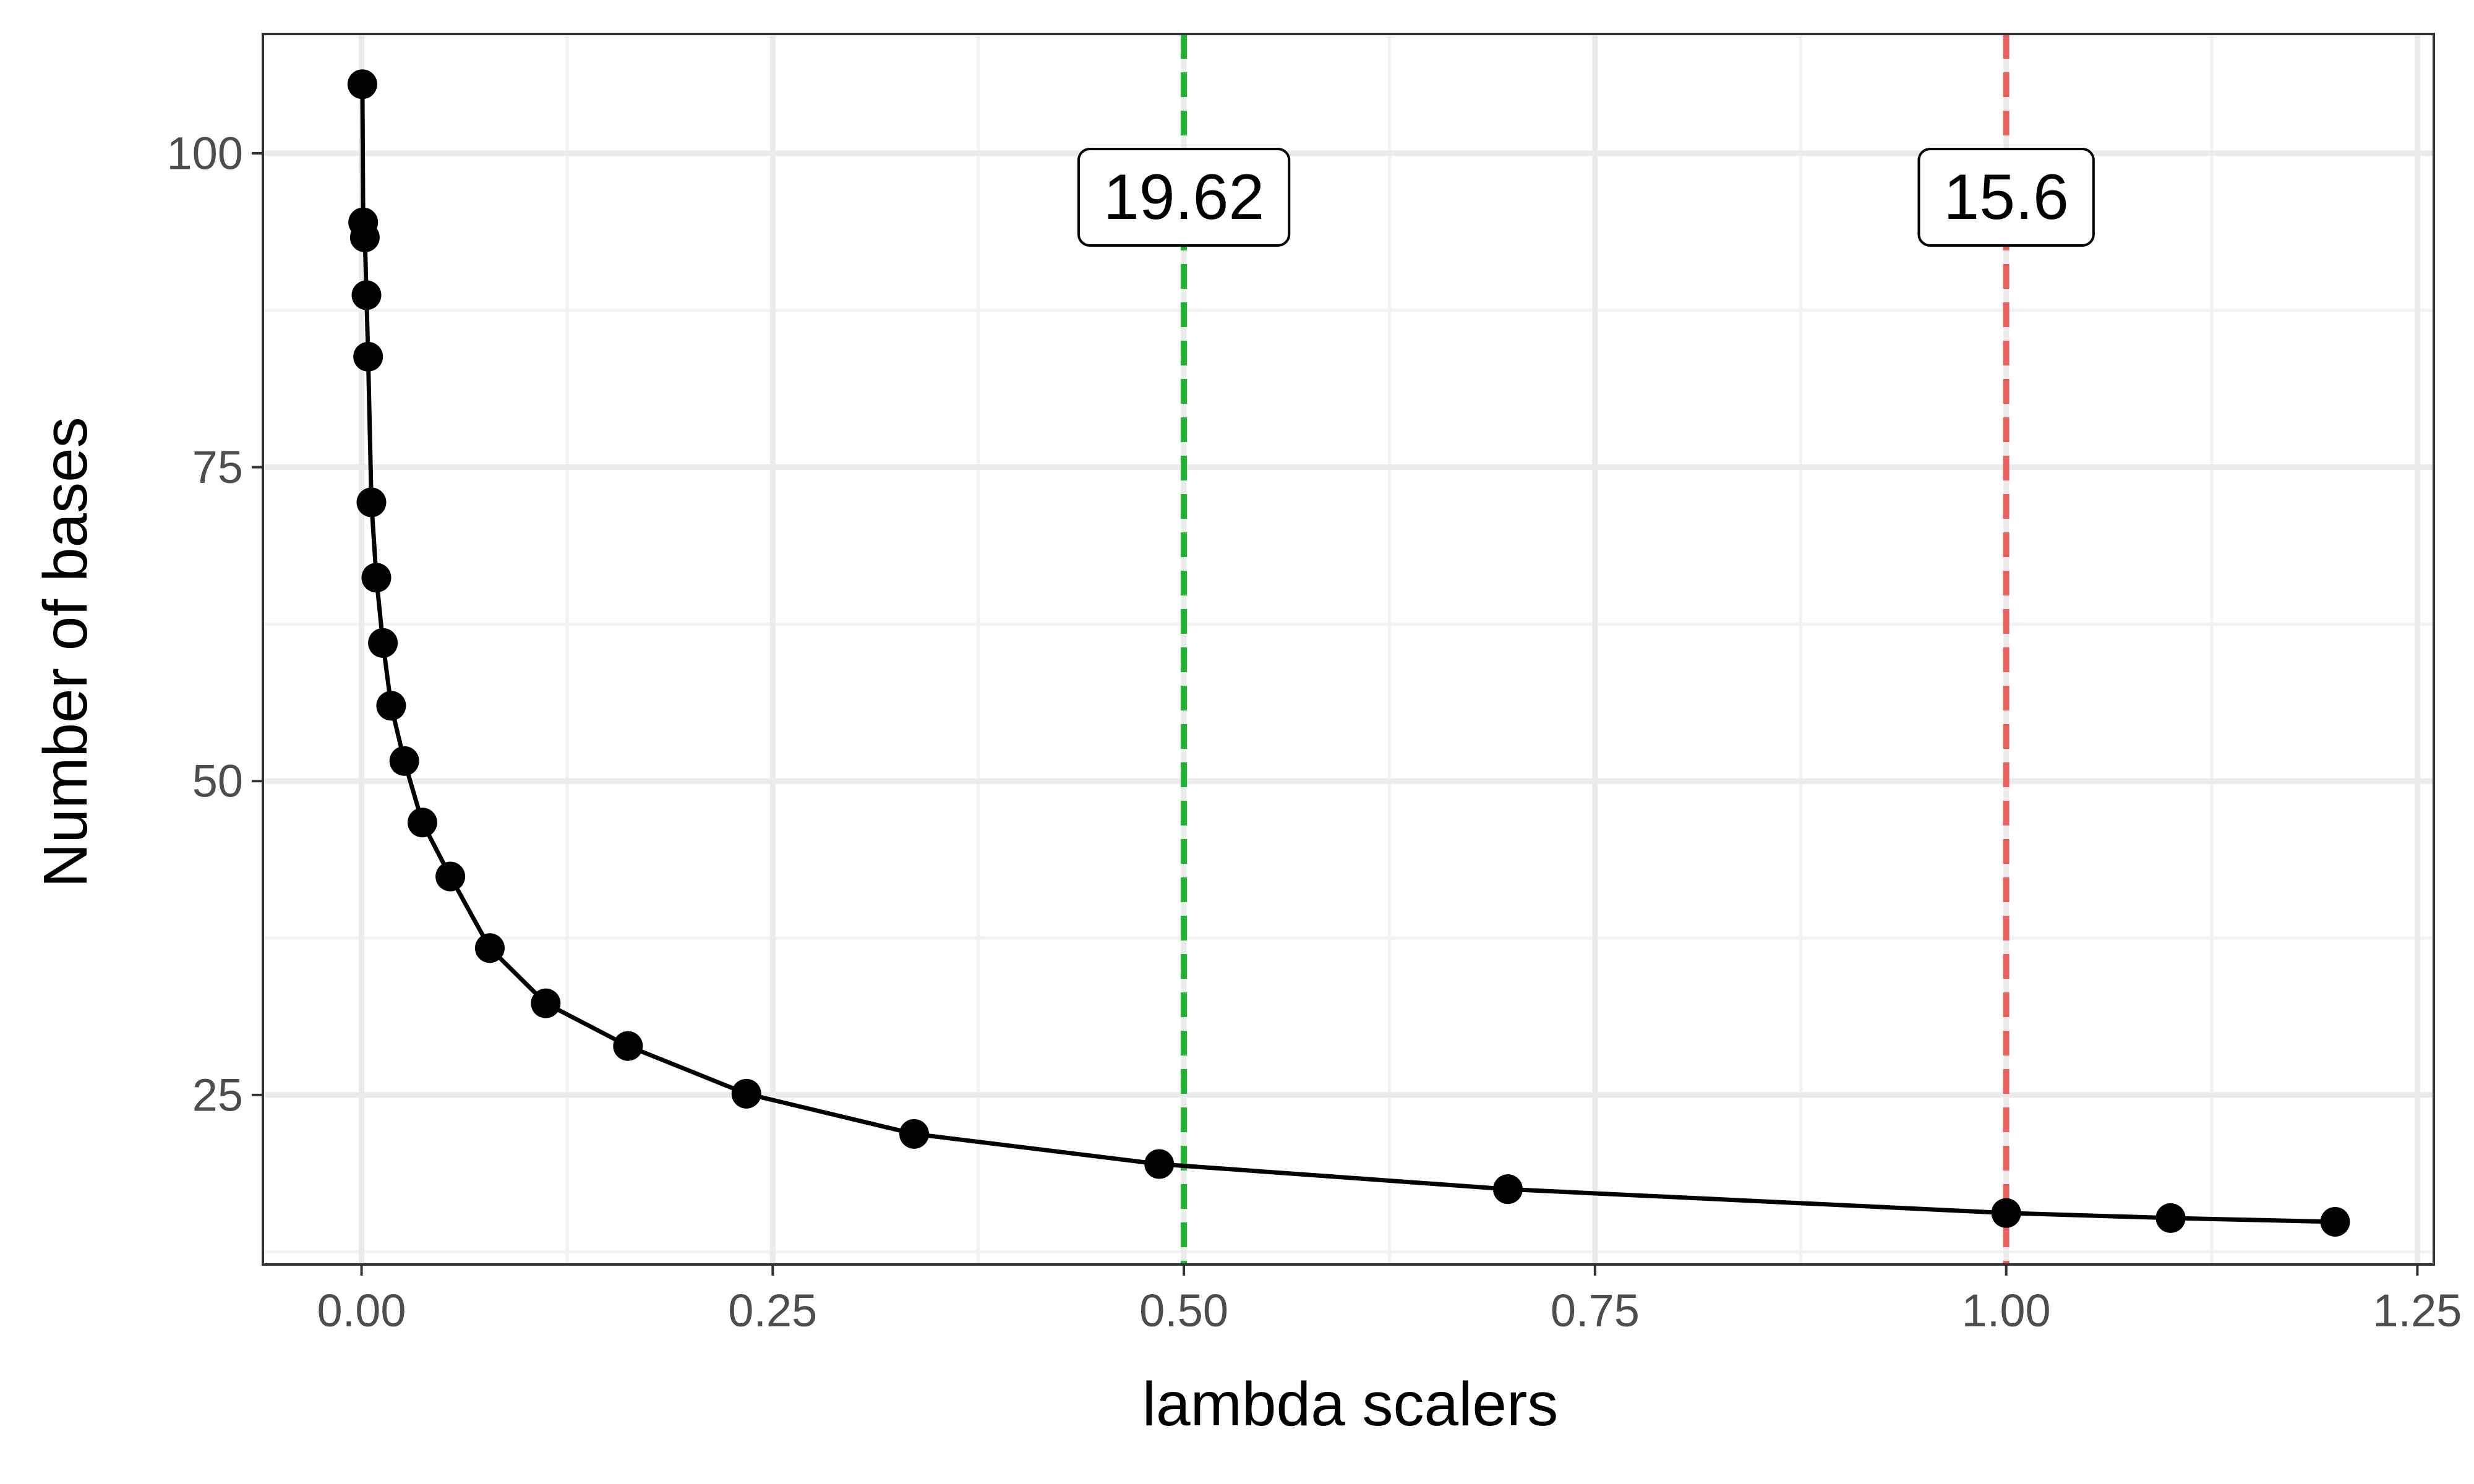  What do you see at coordinates (362, 1310) in the screenshot?
I see `x-tick-label: 0.00` at bounding box center [362, 1310].